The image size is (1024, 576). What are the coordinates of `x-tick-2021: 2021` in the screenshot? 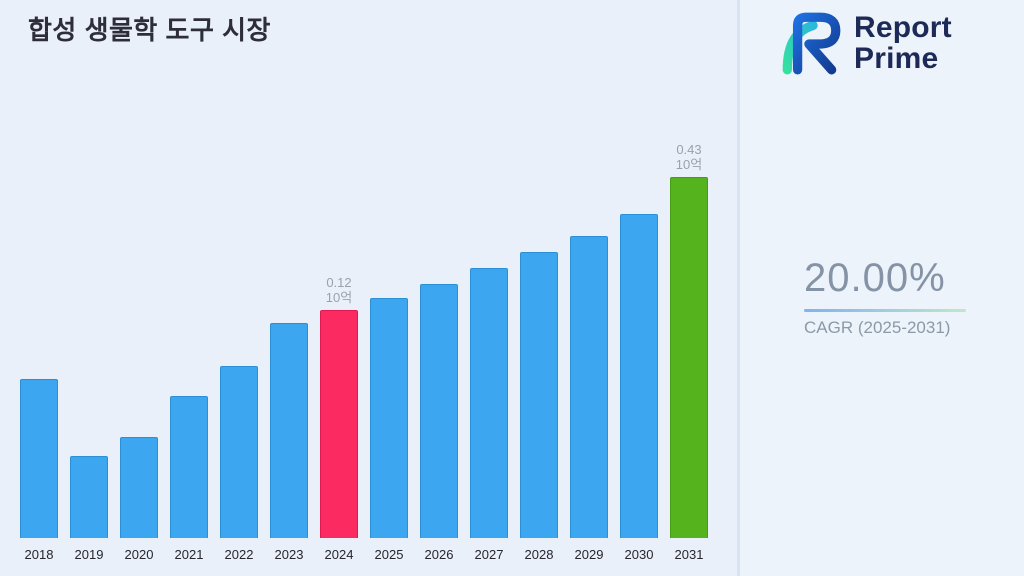 It's located at (189, 554).